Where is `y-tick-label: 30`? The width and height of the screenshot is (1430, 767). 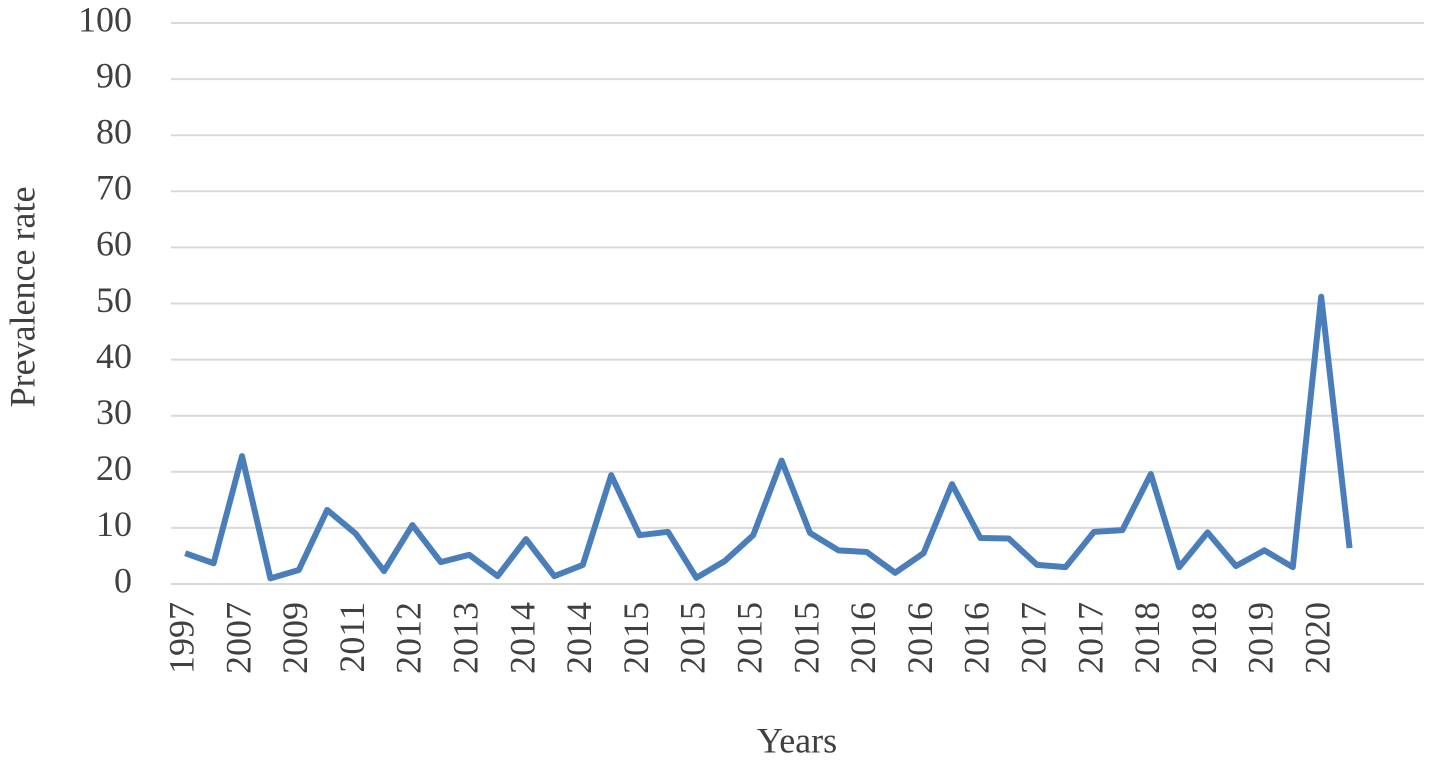
y-tick-label: 30 is located at coordinates (114, 412).